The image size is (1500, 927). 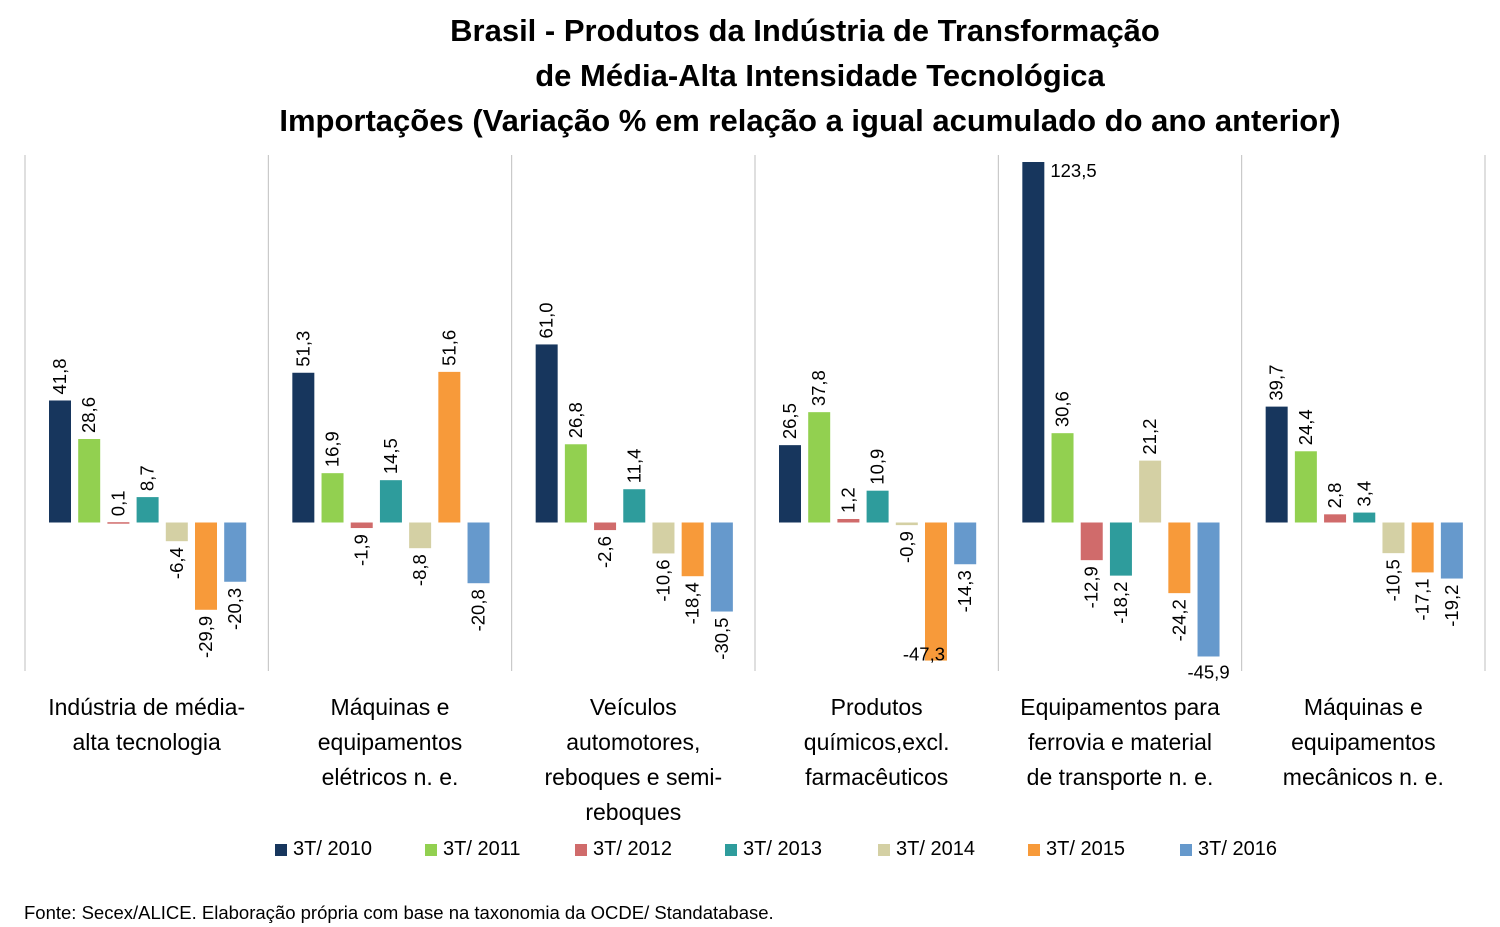 What do you see at coordinates (1120, 777) in the screenshot?
I see `category-label: de transporte n. e.` at bounding box center [1120, 777].